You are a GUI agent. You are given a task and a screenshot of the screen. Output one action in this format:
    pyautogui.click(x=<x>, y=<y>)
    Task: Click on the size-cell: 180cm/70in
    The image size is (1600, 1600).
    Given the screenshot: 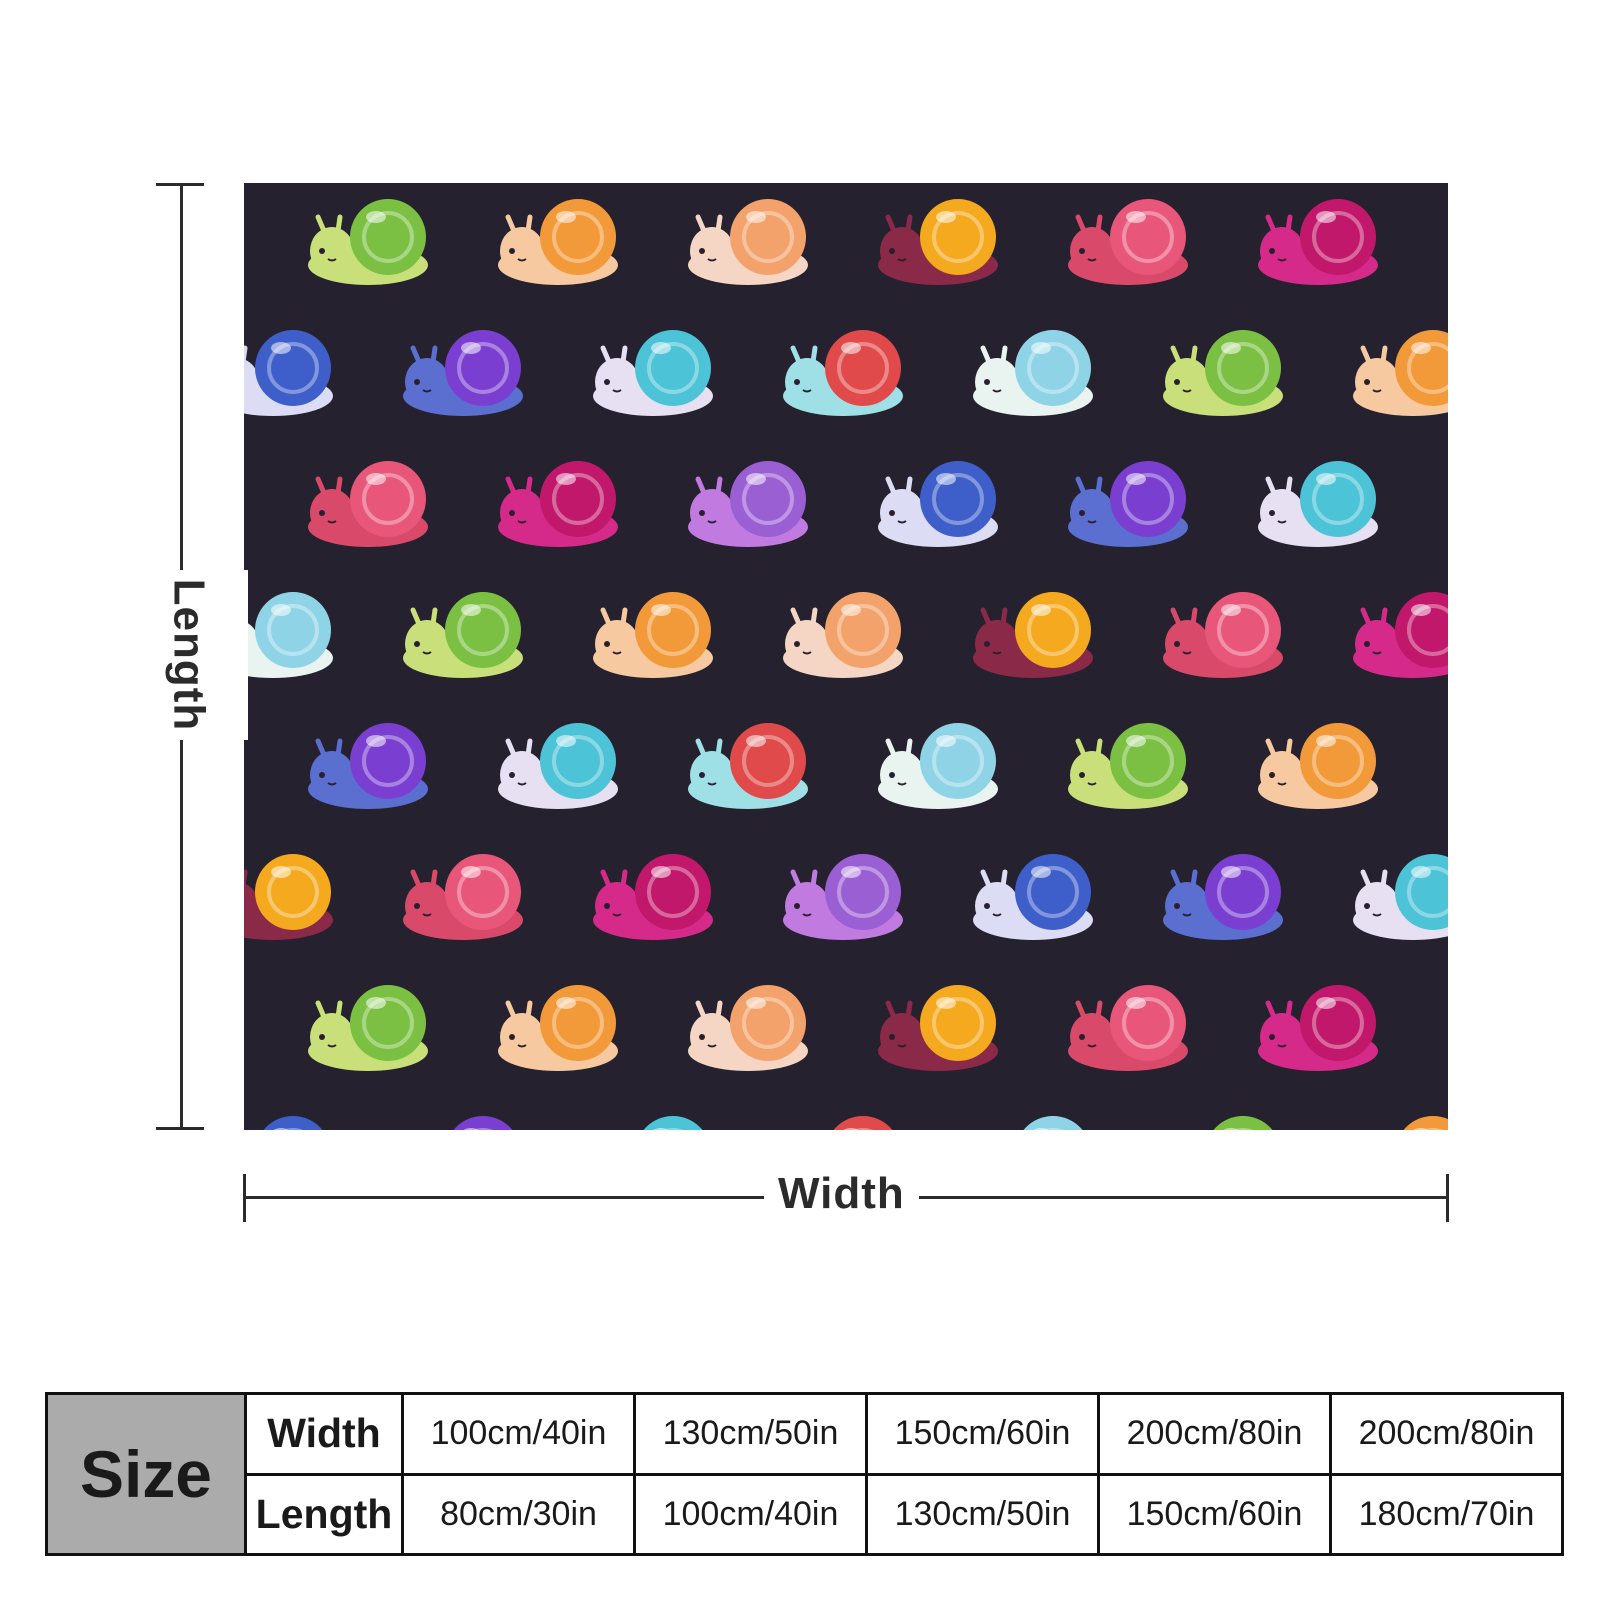 What is the action you would take?
    pyautogui.click(x=1446, y=1514)
    